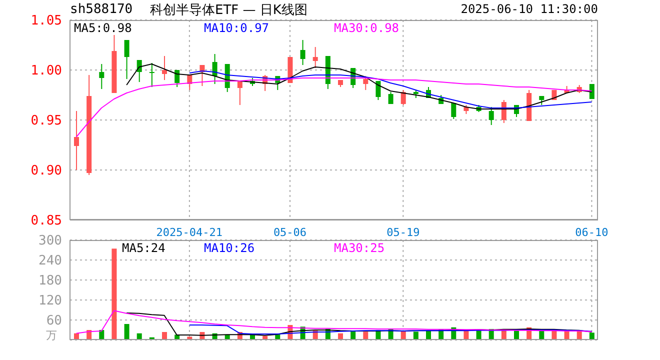 This screenshot has height=360, width=660. I want to click on y-tick-label: 1.05, so click(46, 21).